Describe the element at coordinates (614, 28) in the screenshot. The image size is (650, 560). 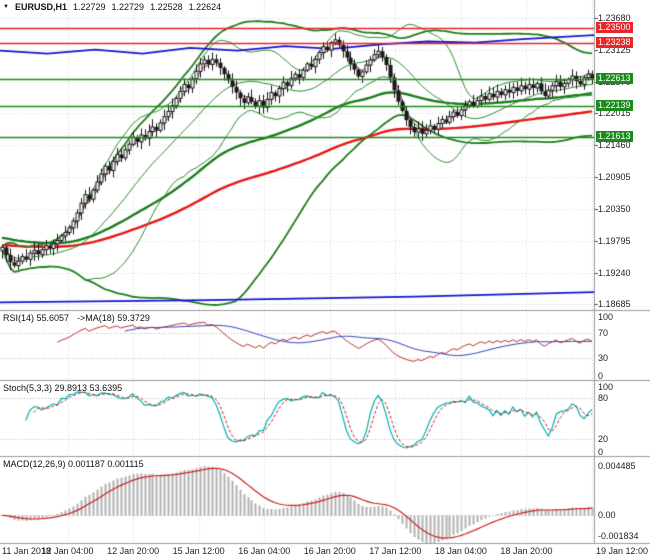
I see `price-level-label: 1.23500` at that location.